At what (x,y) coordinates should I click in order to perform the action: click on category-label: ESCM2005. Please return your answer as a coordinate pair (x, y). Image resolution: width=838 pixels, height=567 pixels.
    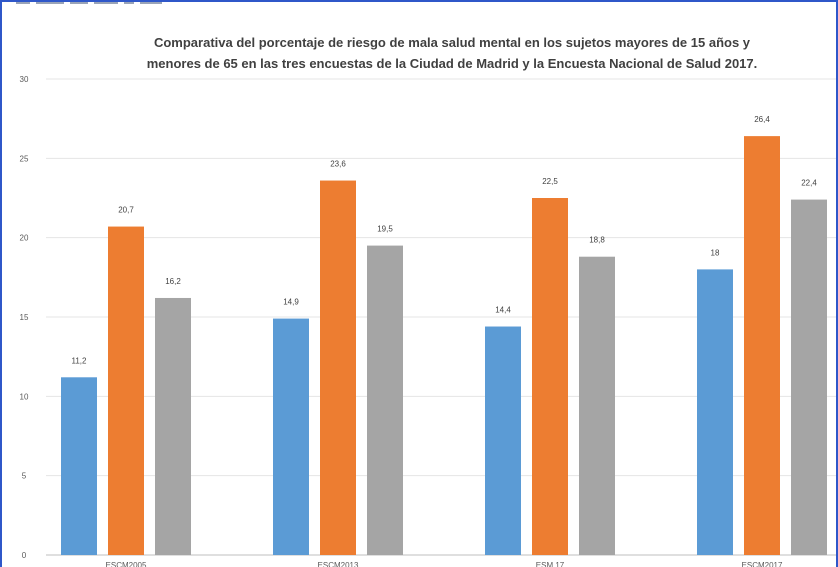
    Looking at the image, I should click on (126, 564).